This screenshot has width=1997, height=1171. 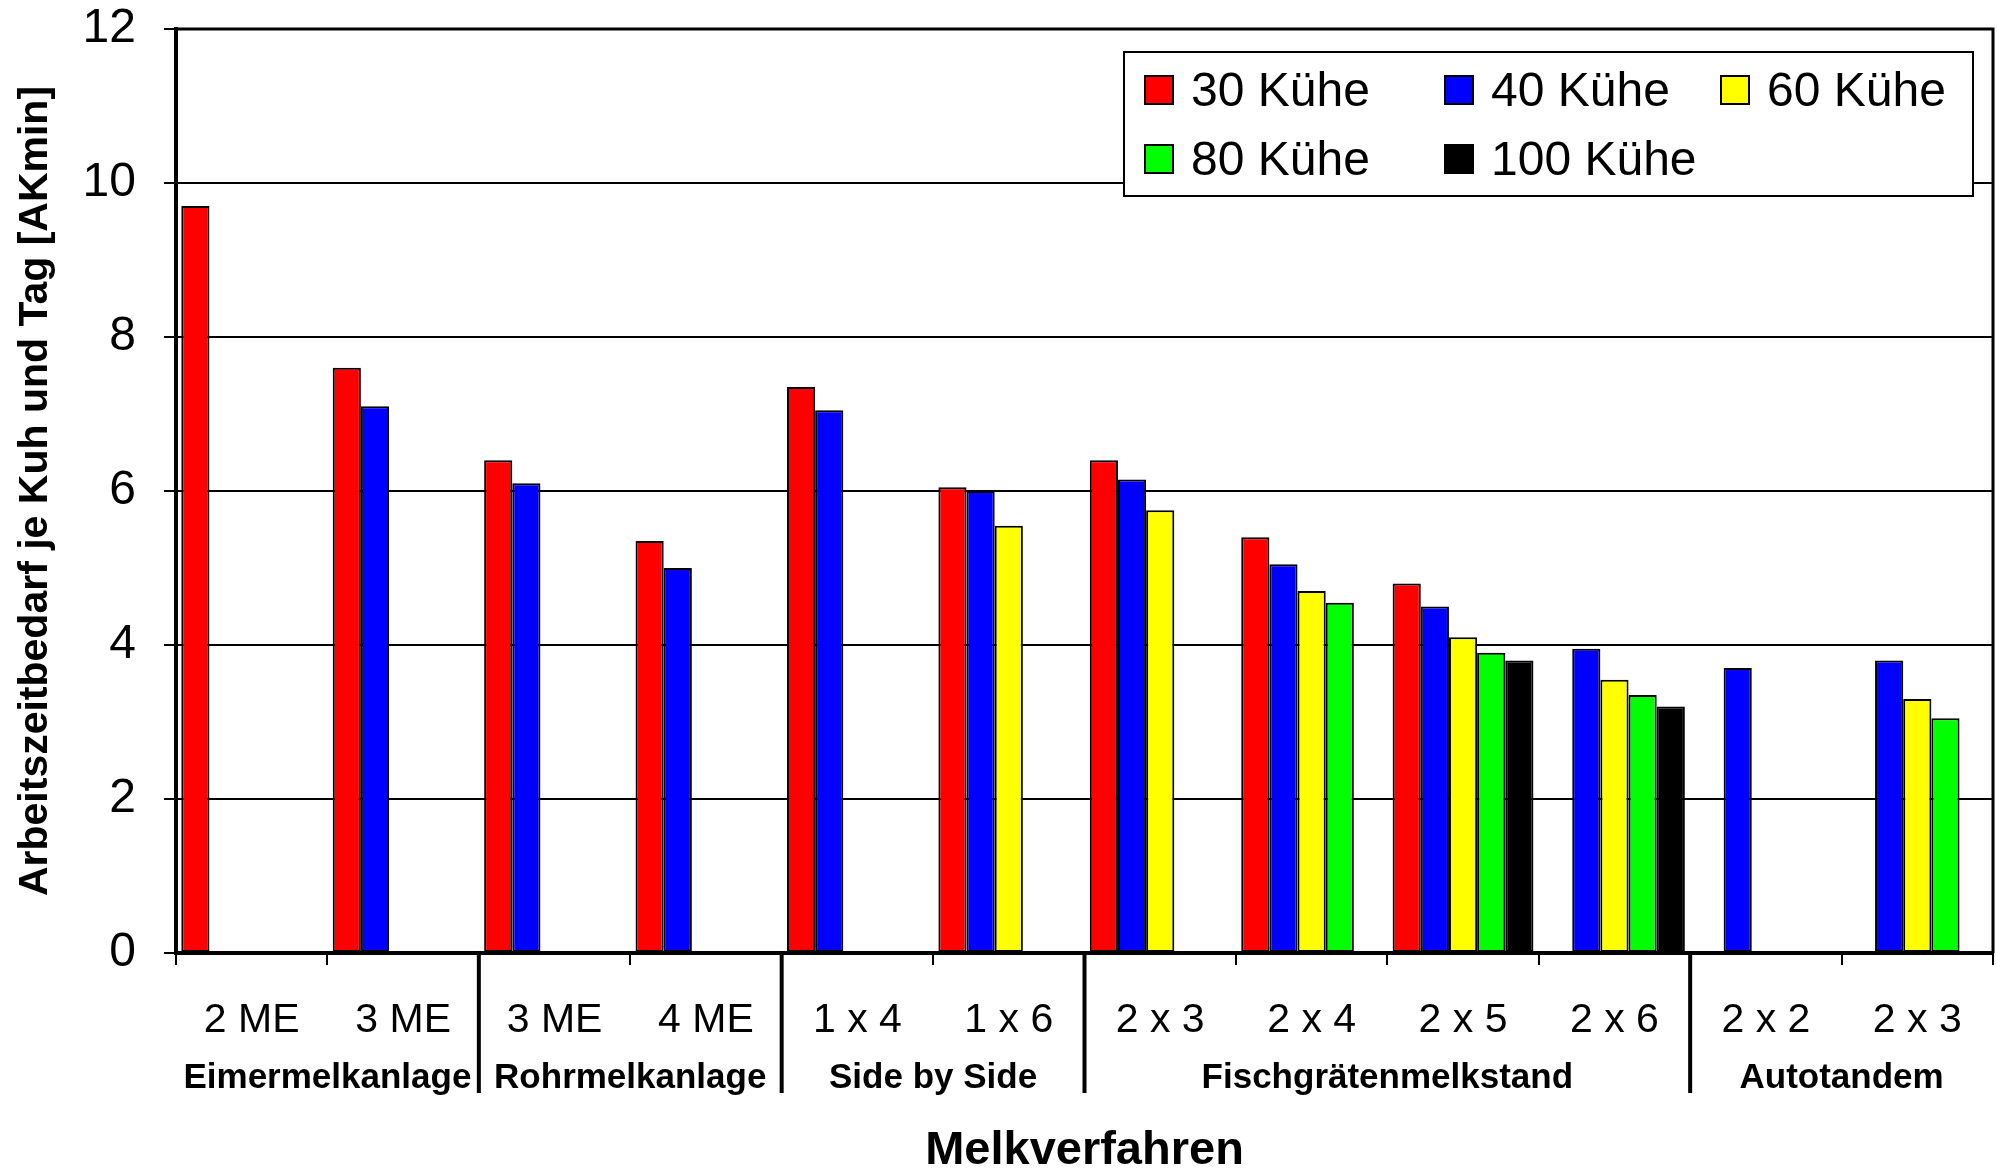 What do you see at coordinates (1856, 89) in the screenshot?
I see `legend-label: 60 Kühe` at bounding box center [1856, 89].